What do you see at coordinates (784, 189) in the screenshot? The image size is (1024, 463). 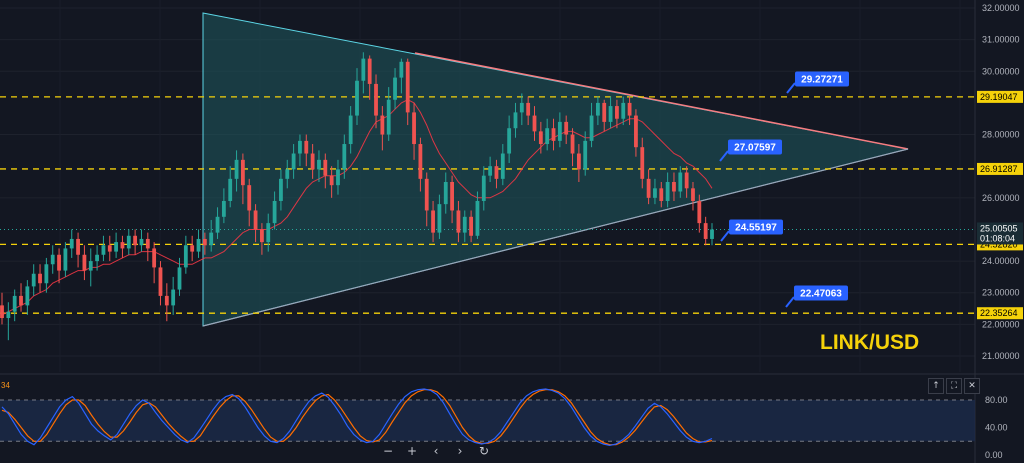 I see `callouts: 29.27271 27.07597 24.55197 22.47063` at bounding box center [784, 189].